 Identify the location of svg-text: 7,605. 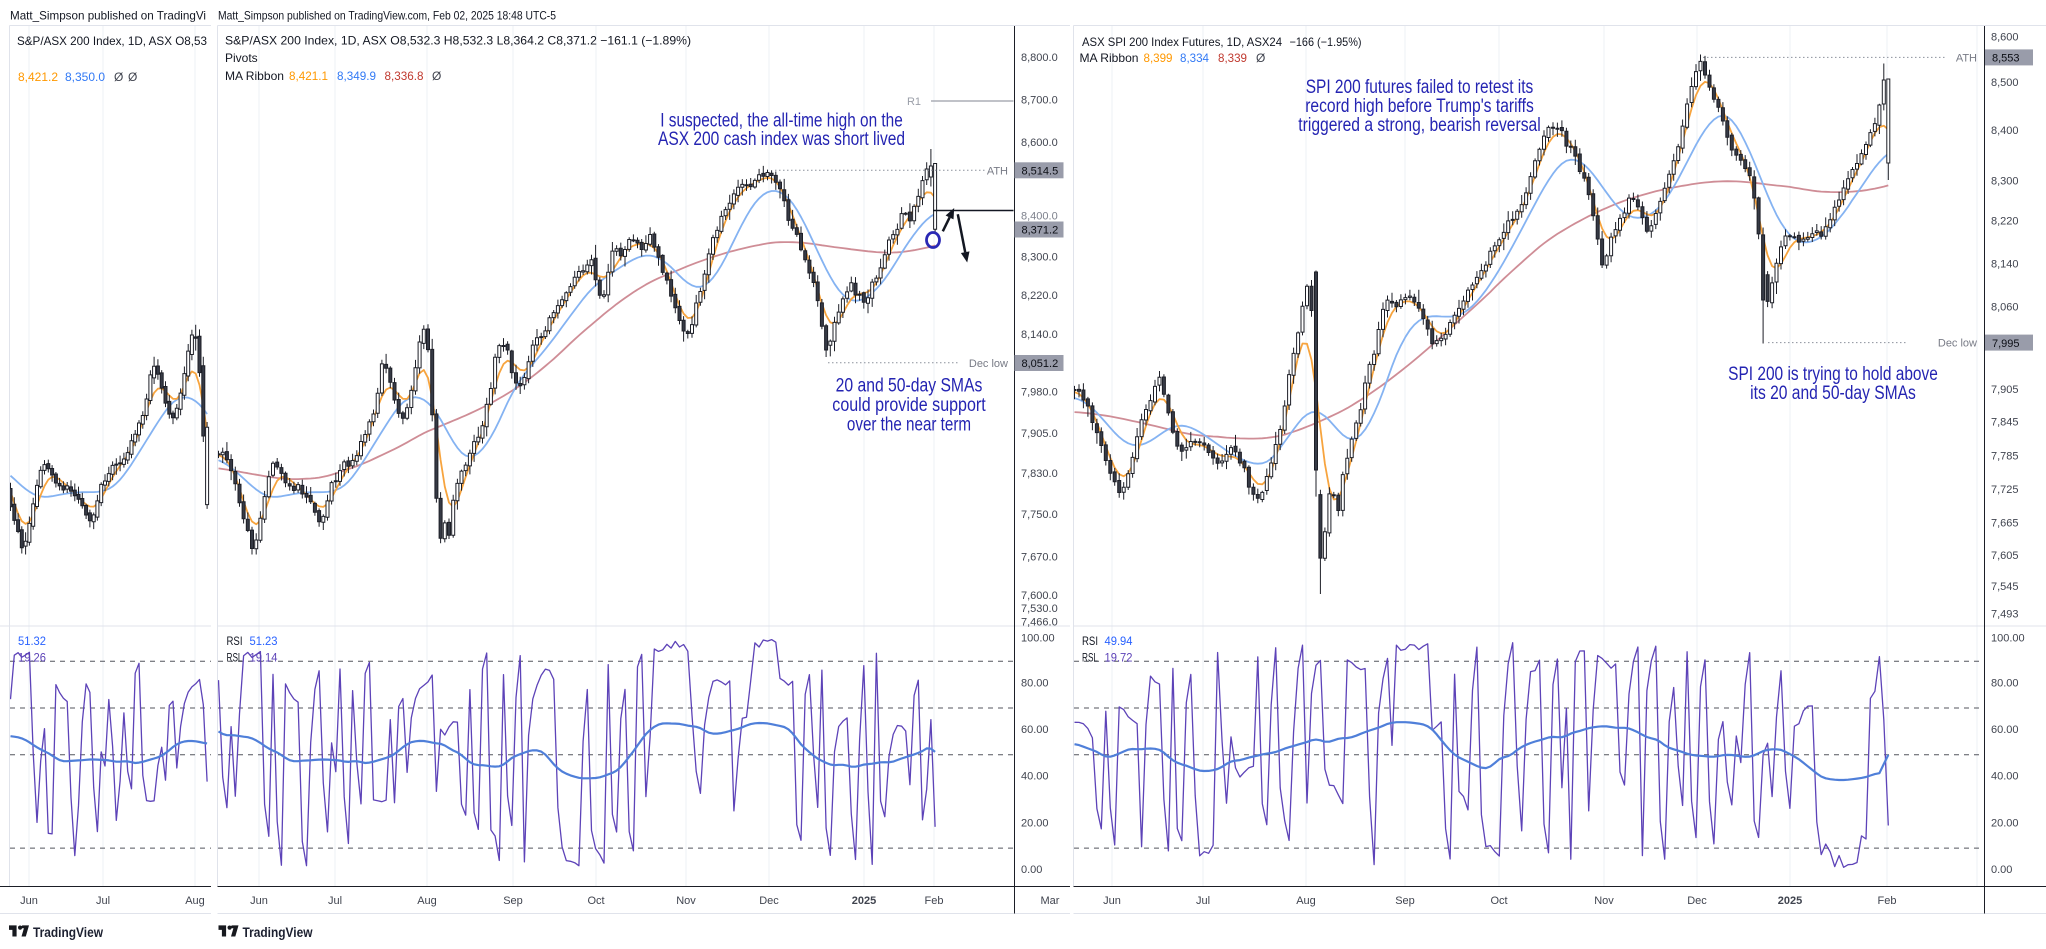
(2005, 556).